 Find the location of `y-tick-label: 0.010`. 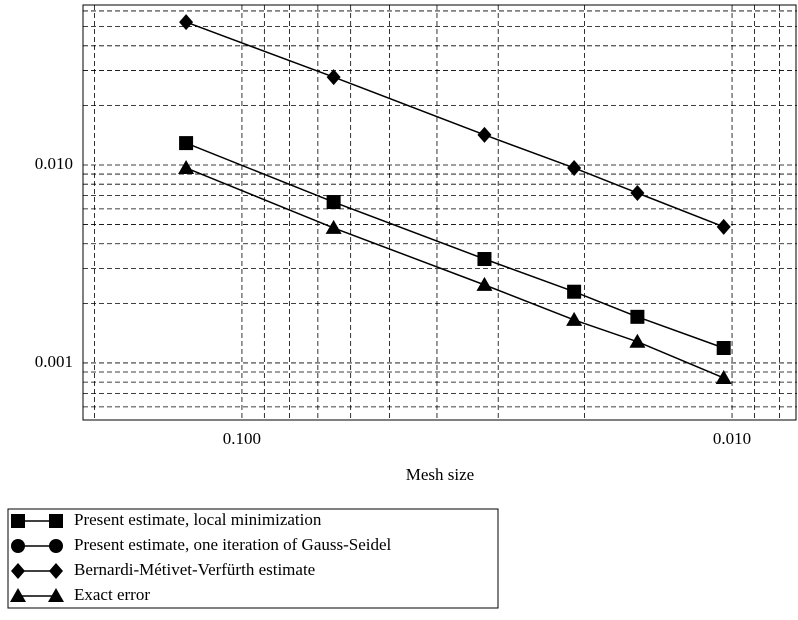

y-tick-label: 0.010 is located at coordinates (54, 163).